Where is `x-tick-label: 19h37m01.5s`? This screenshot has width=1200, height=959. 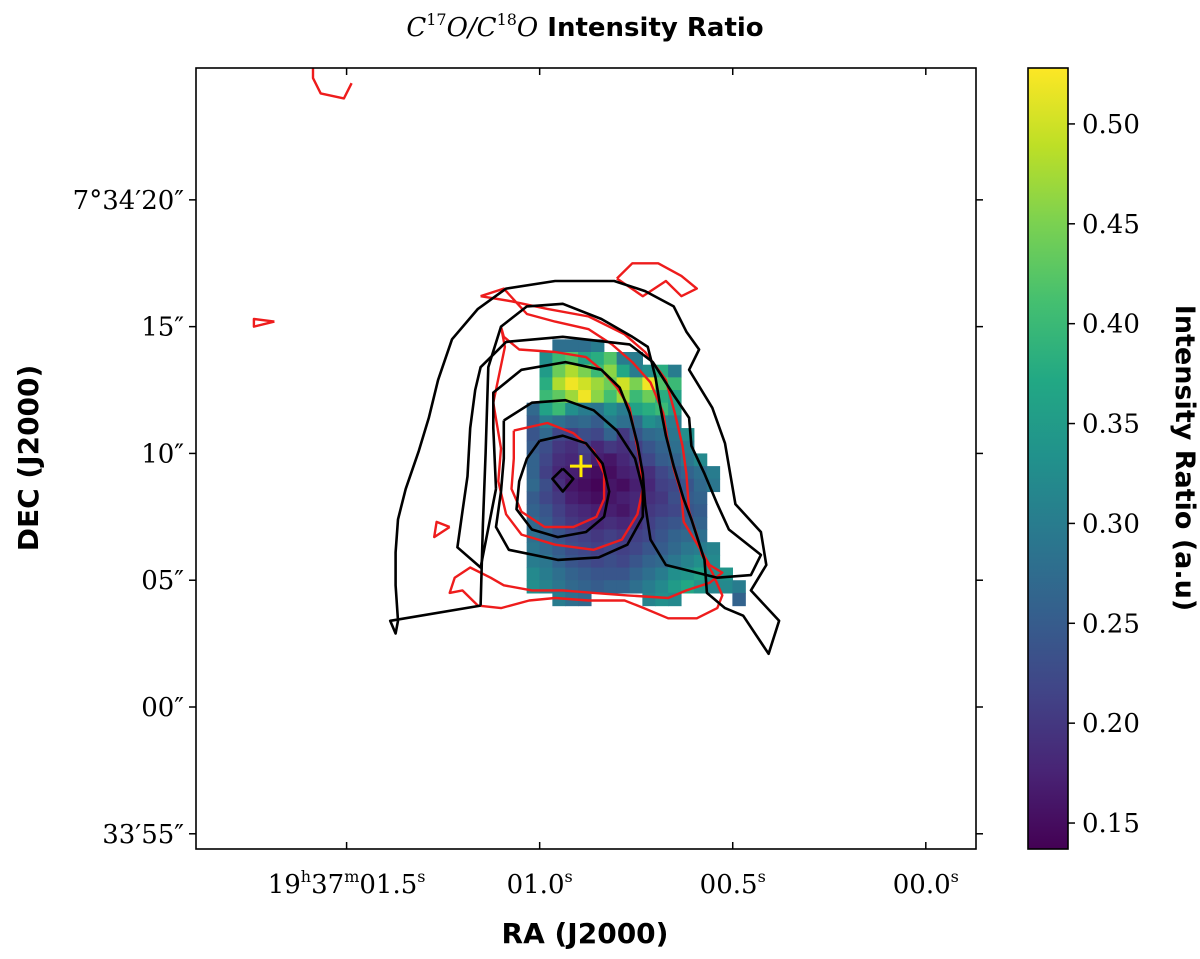
x-tick-label: 19h37m01.5s is located at coordinates (347, 883).